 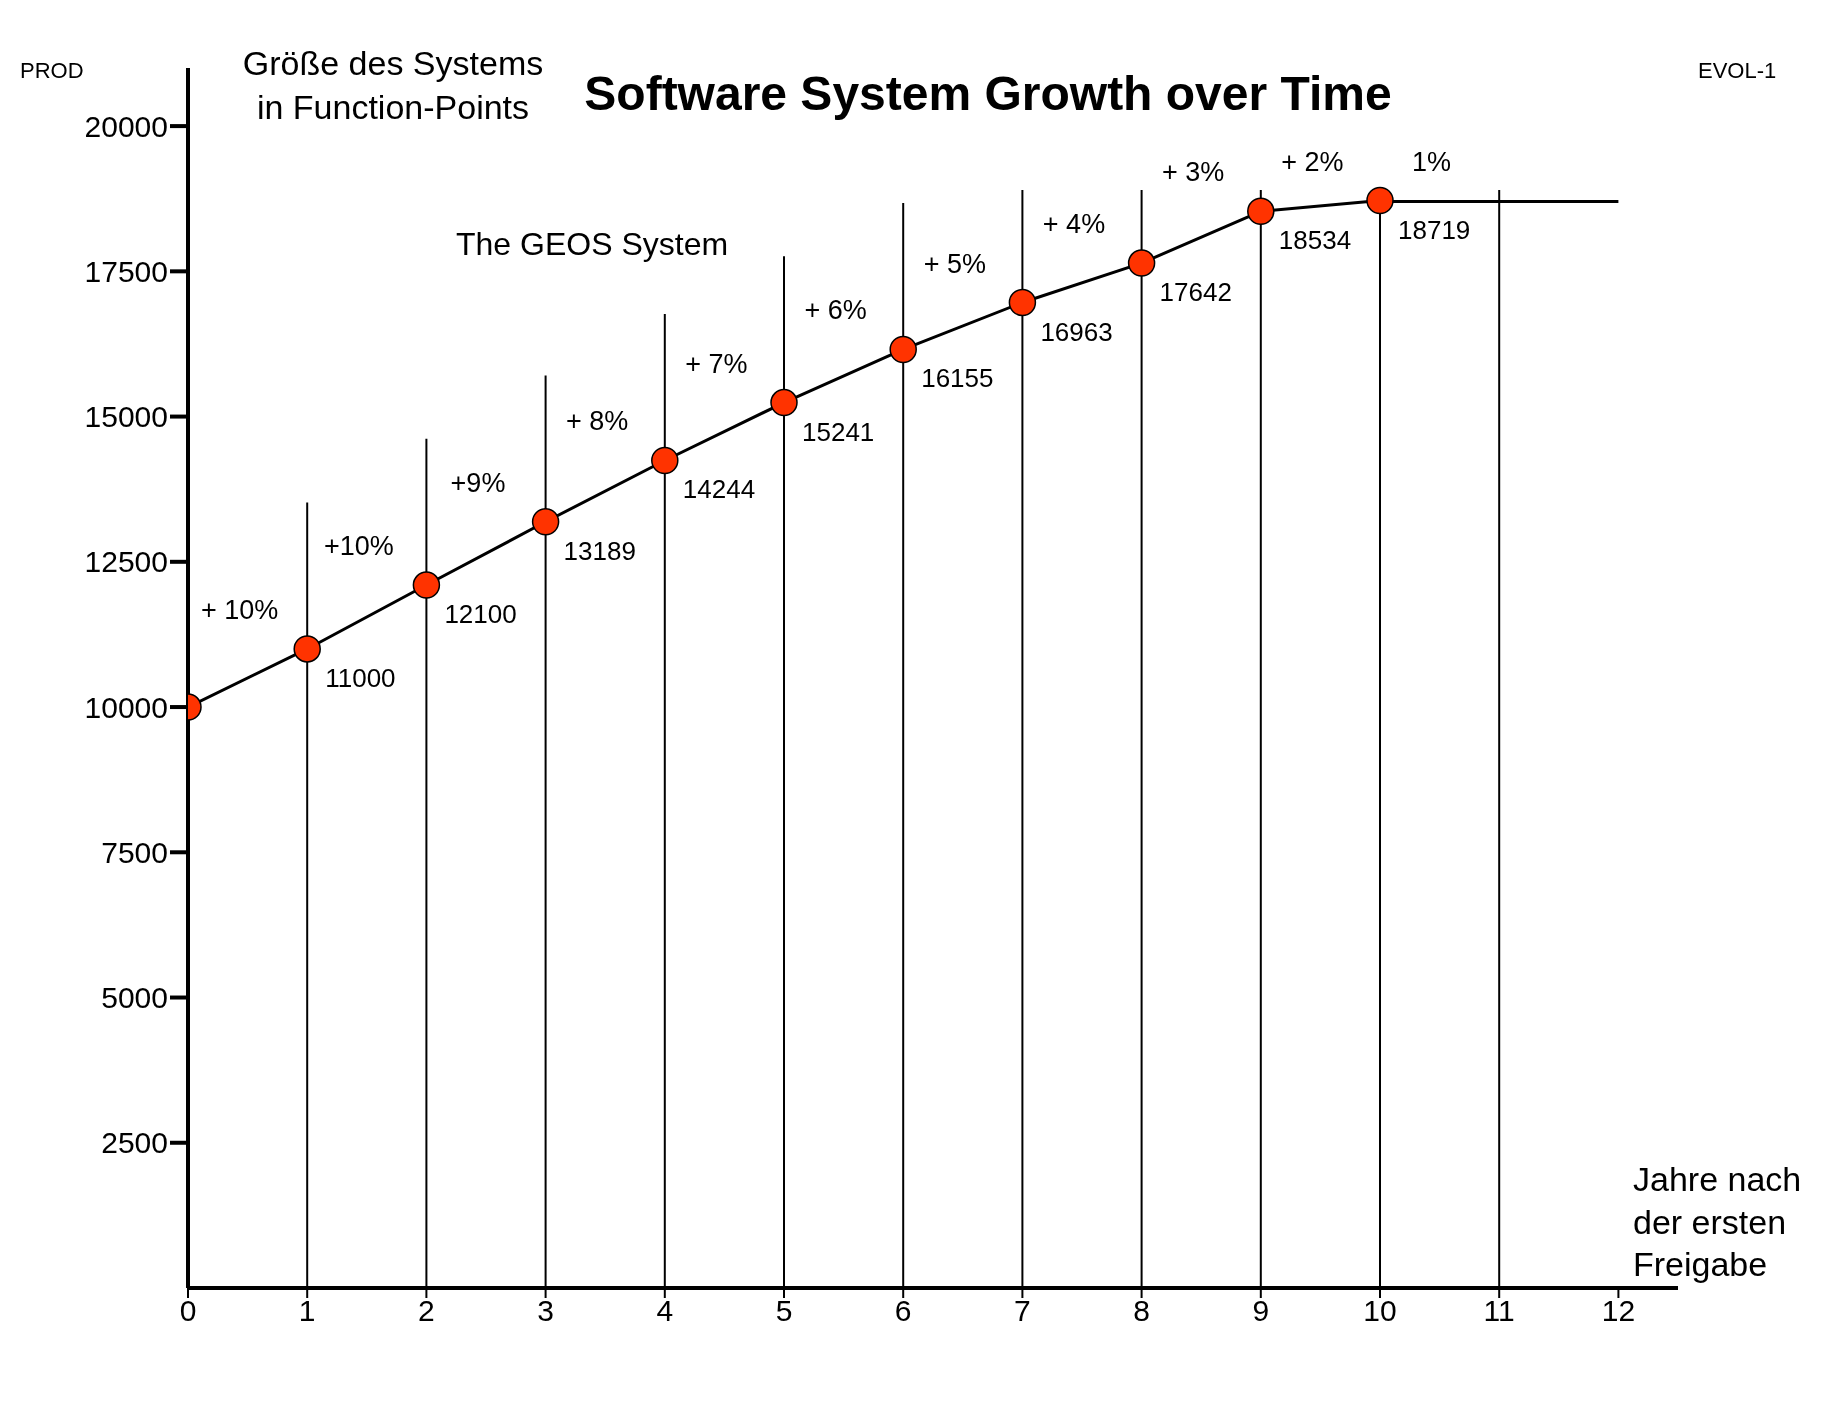 I want to click on annotation: + 7%, so click(x=716, y=363).